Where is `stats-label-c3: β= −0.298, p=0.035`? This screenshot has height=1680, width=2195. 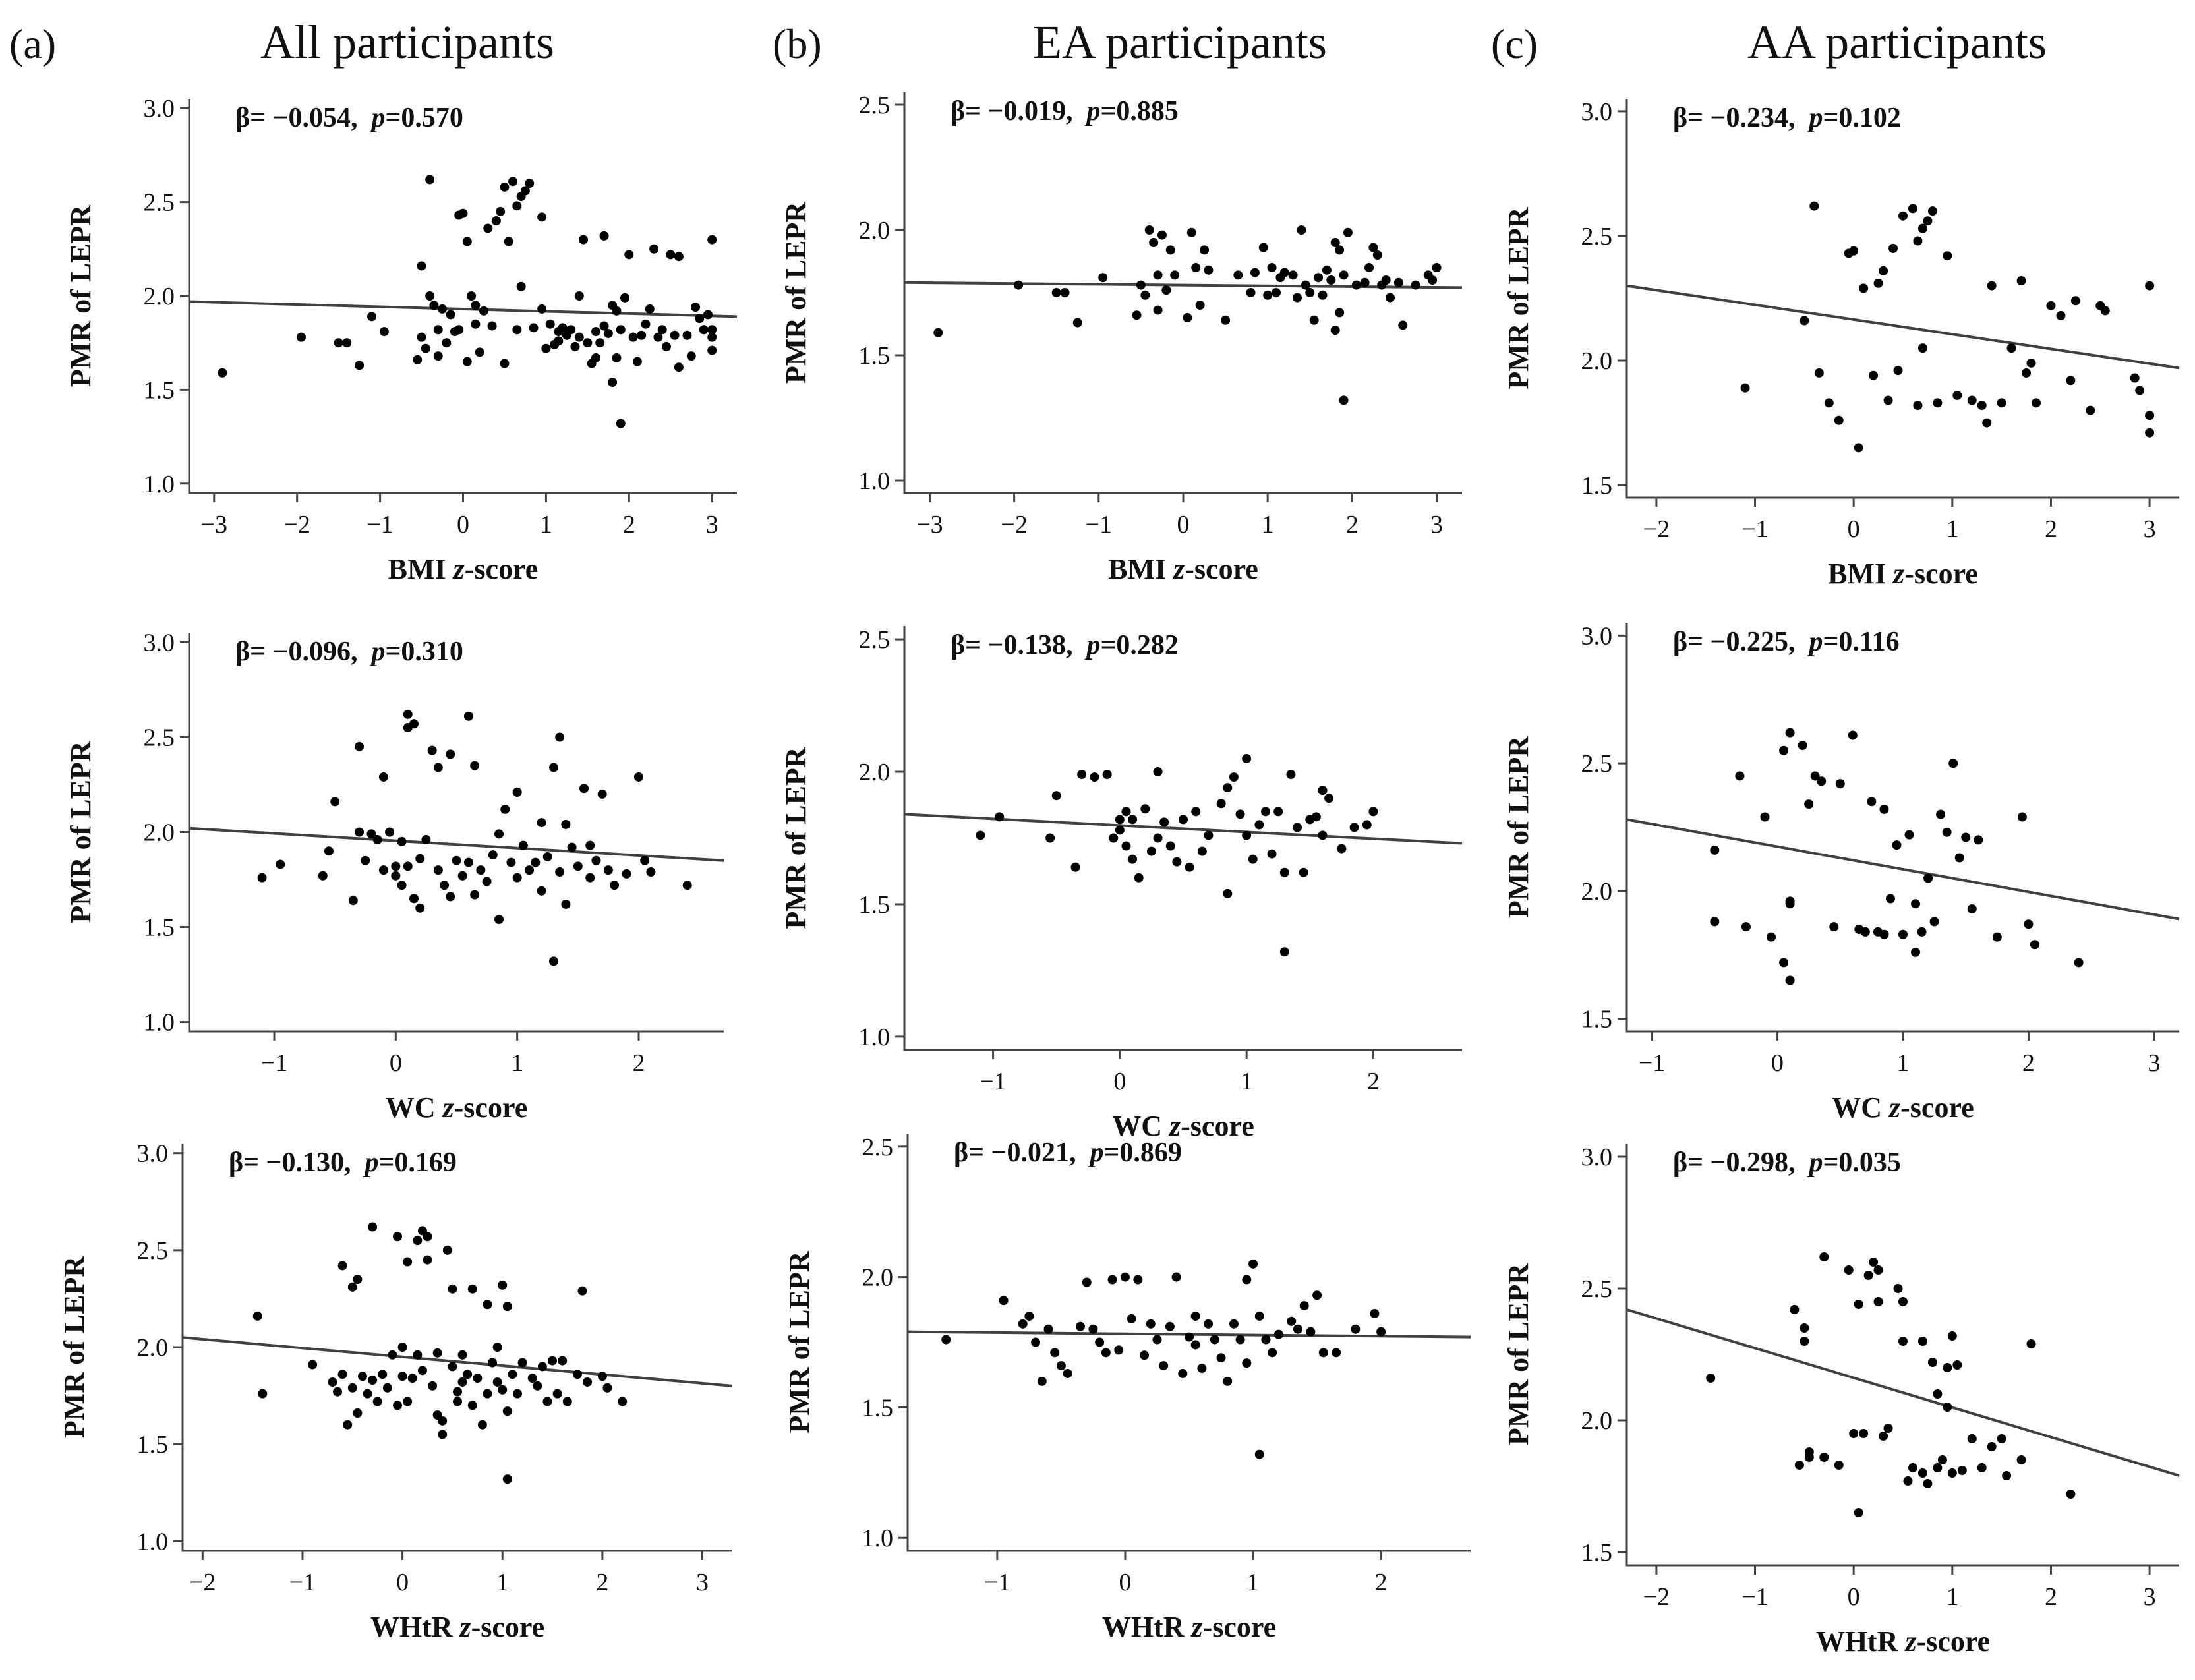 stats-label-c3: β= −0.298, p=0.035 is located at coordinates (1787, 1162).